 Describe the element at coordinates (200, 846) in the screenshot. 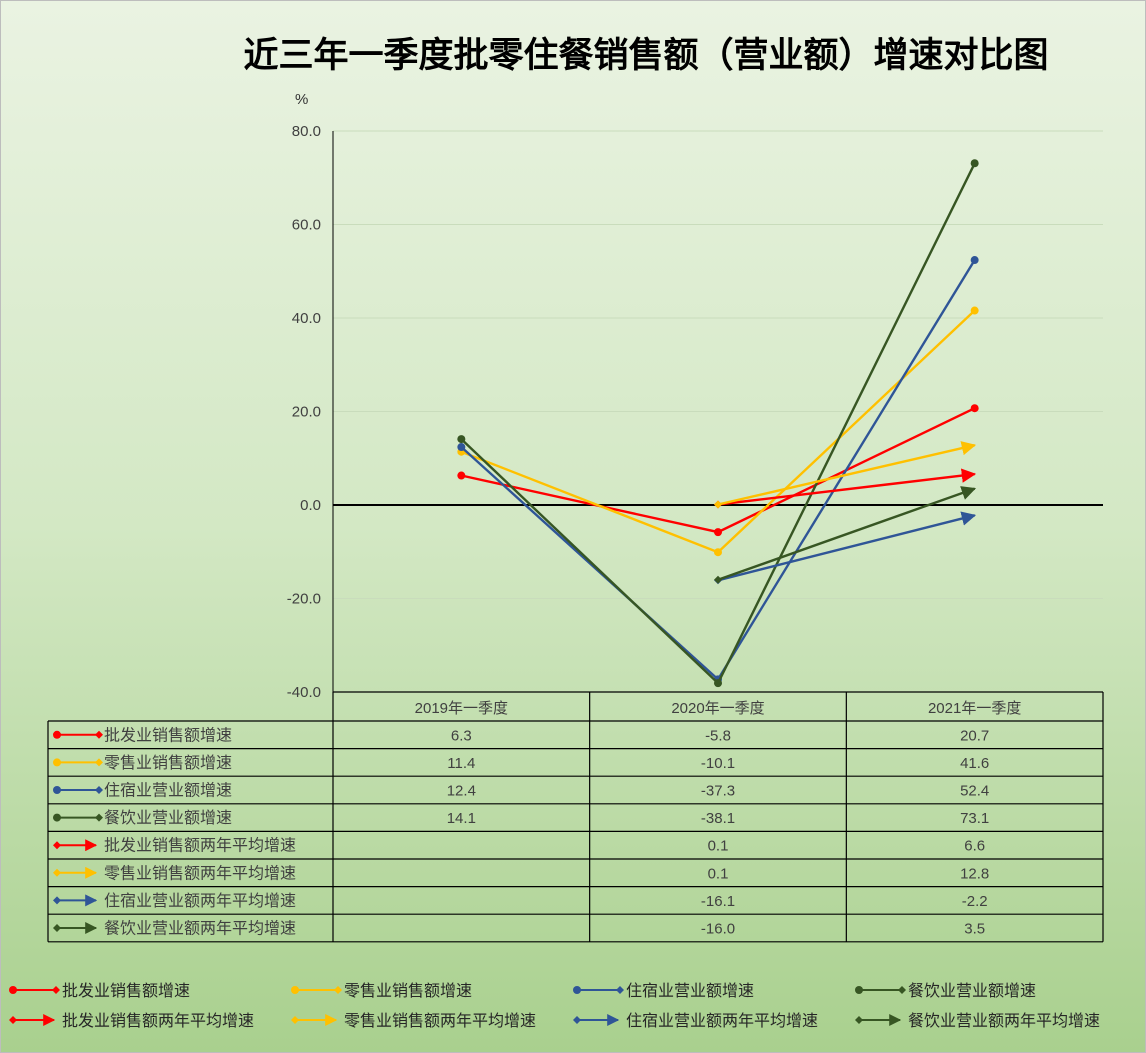

I see `table-row-label: 批发业销售额两年平均增速` at that location.